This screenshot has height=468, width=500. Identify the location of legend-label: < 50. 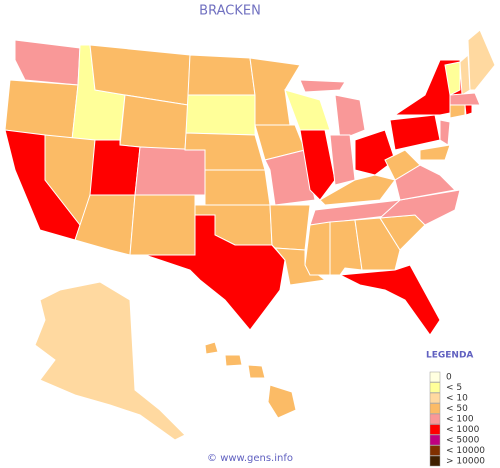
(457, 409).